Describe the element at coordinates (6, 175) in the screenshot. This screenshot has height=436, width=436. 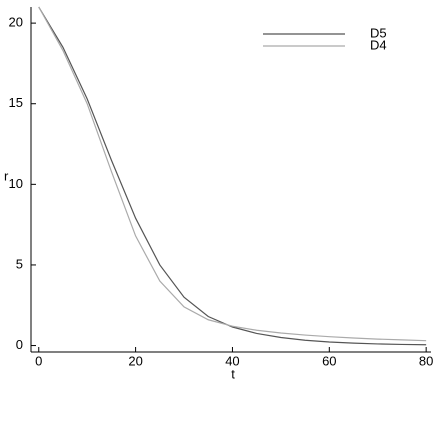
I see `y-axis-label: r` at that location.